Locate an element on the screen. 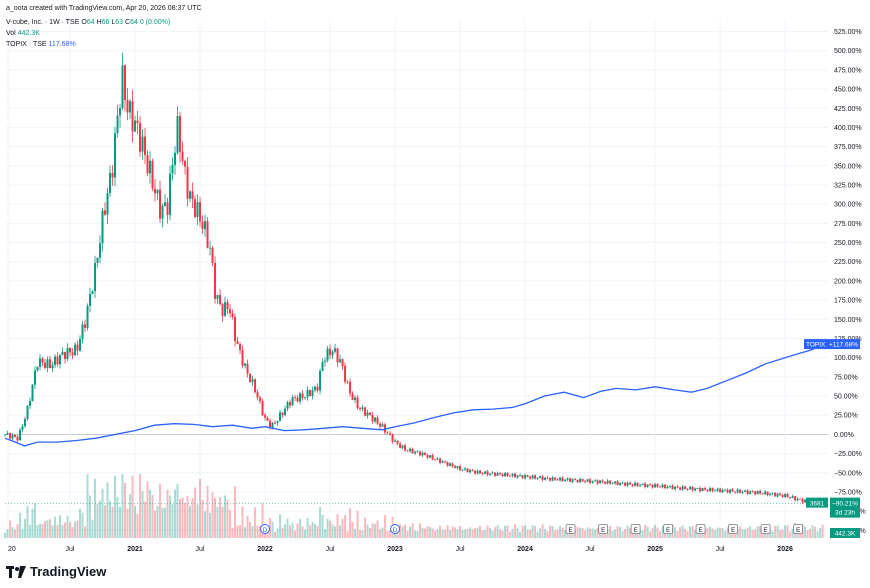 The width and height of the screenshot is (870, 588). earnings-marker is located at coordinates (668, 529).